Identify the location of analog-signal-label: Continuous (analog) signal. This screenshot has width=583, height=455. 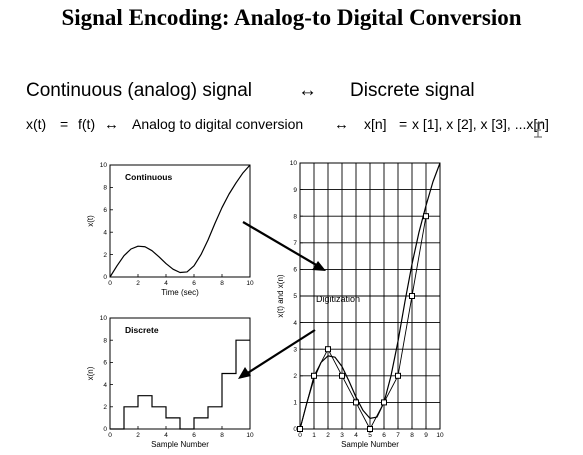
(139, 90).